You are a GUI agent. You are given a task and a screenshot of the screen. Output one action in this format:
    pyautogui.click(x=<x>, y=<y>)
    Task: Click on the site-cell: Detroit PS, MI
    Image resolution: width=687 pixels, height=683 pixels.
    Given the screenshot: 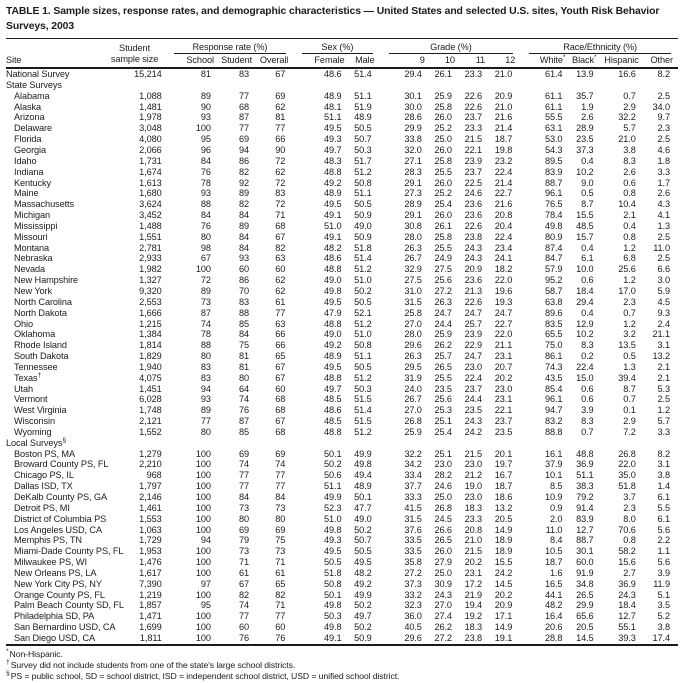 What is the action you would take?
    pyautogui.click(x=42, y=507)
    